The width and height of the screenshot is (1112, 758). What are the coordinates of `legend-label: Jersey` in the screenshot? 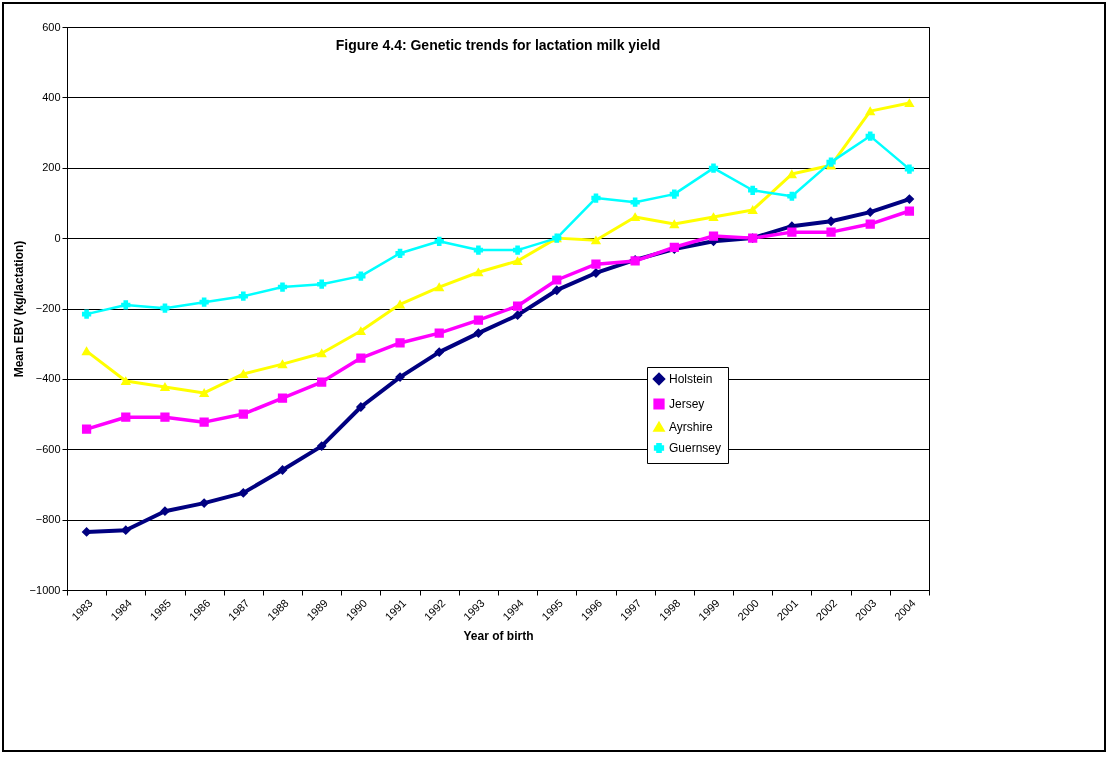 It's located at (687, 404).